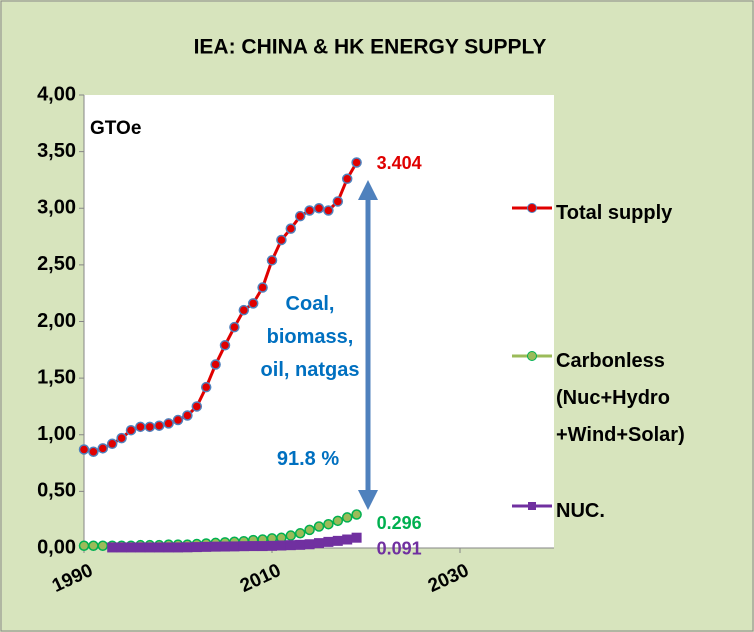 This screenshot has height=632, width=754. I want to click on annotation: Coal, biomass, oil, natgas, so click(310, 337).